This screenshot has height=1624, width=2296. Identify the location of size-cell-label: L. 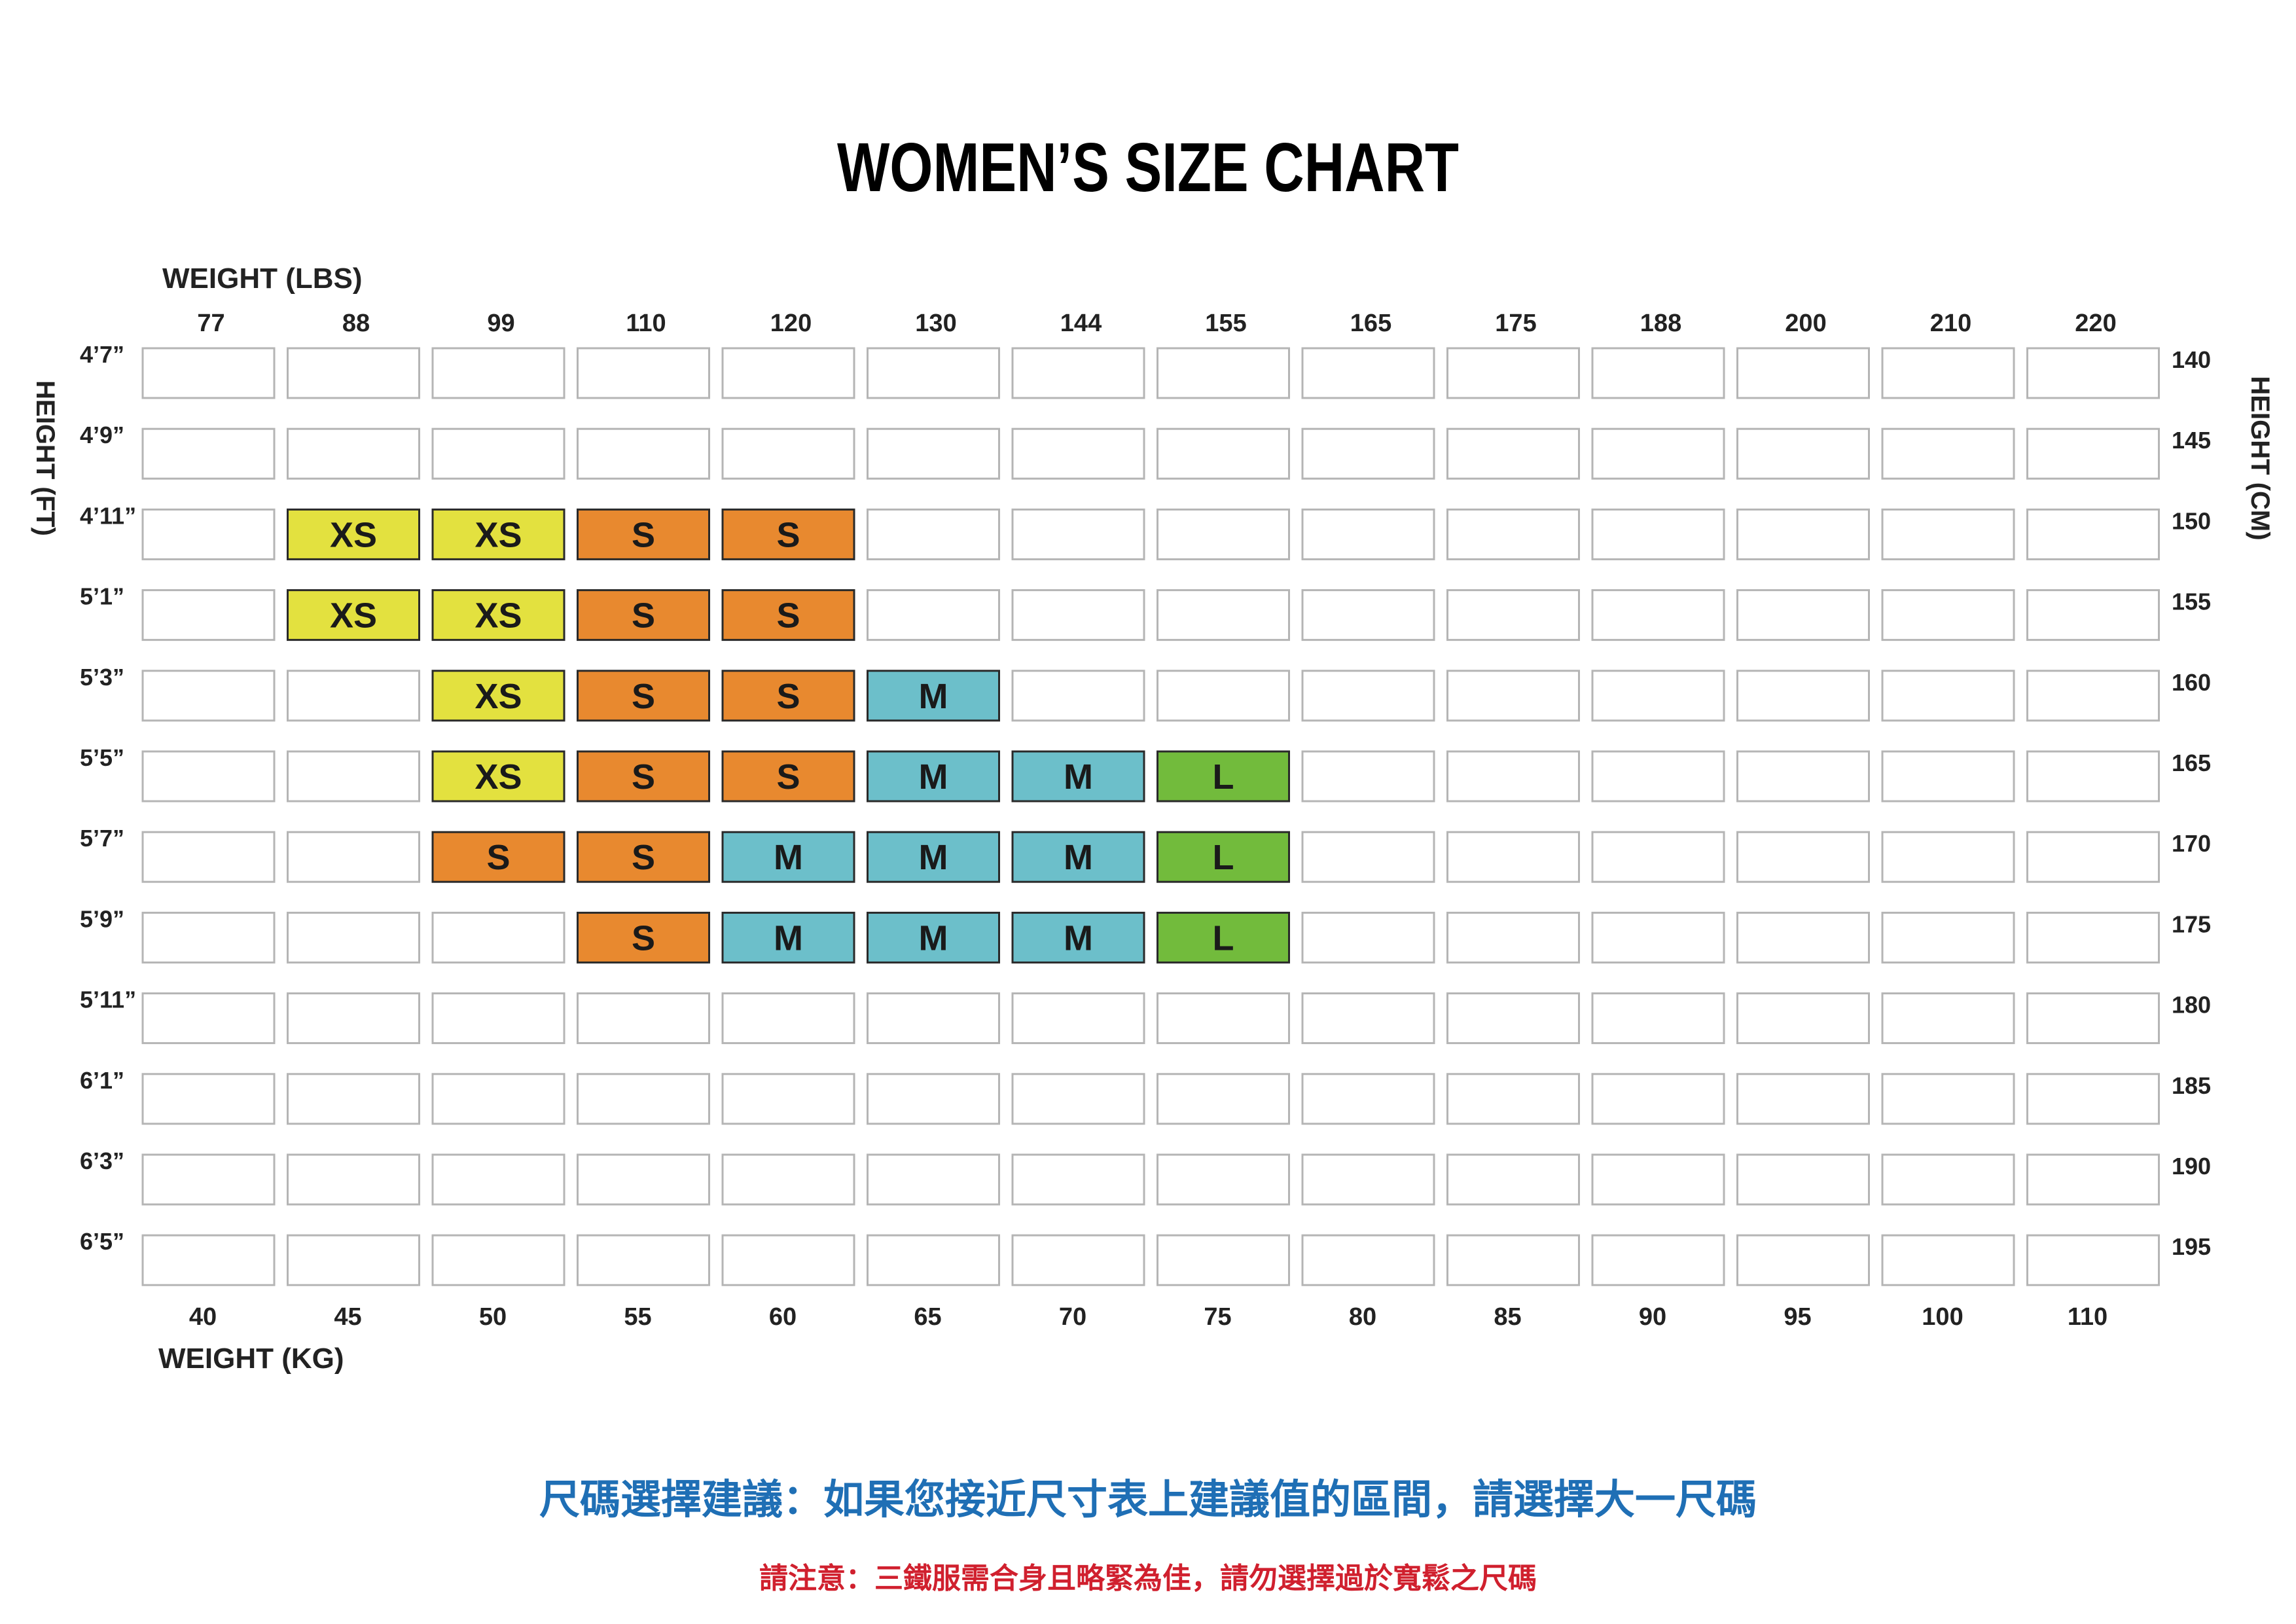
(1223, 777).